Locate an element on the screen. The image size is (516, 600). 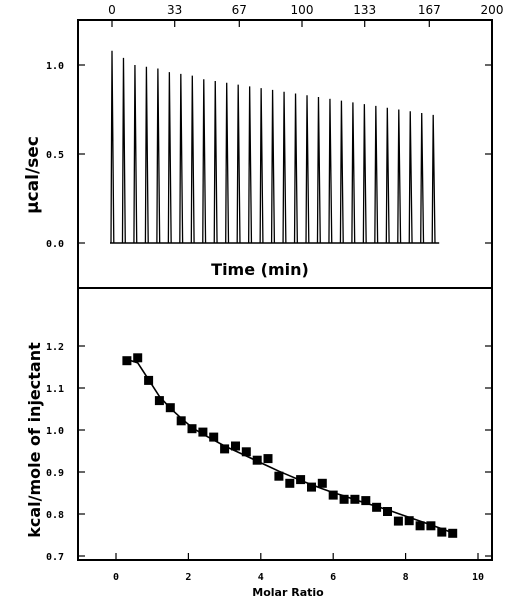
thermogram-x-ticks: 0 33 67 100 133 167 200 is located at coordinates (305, 15).